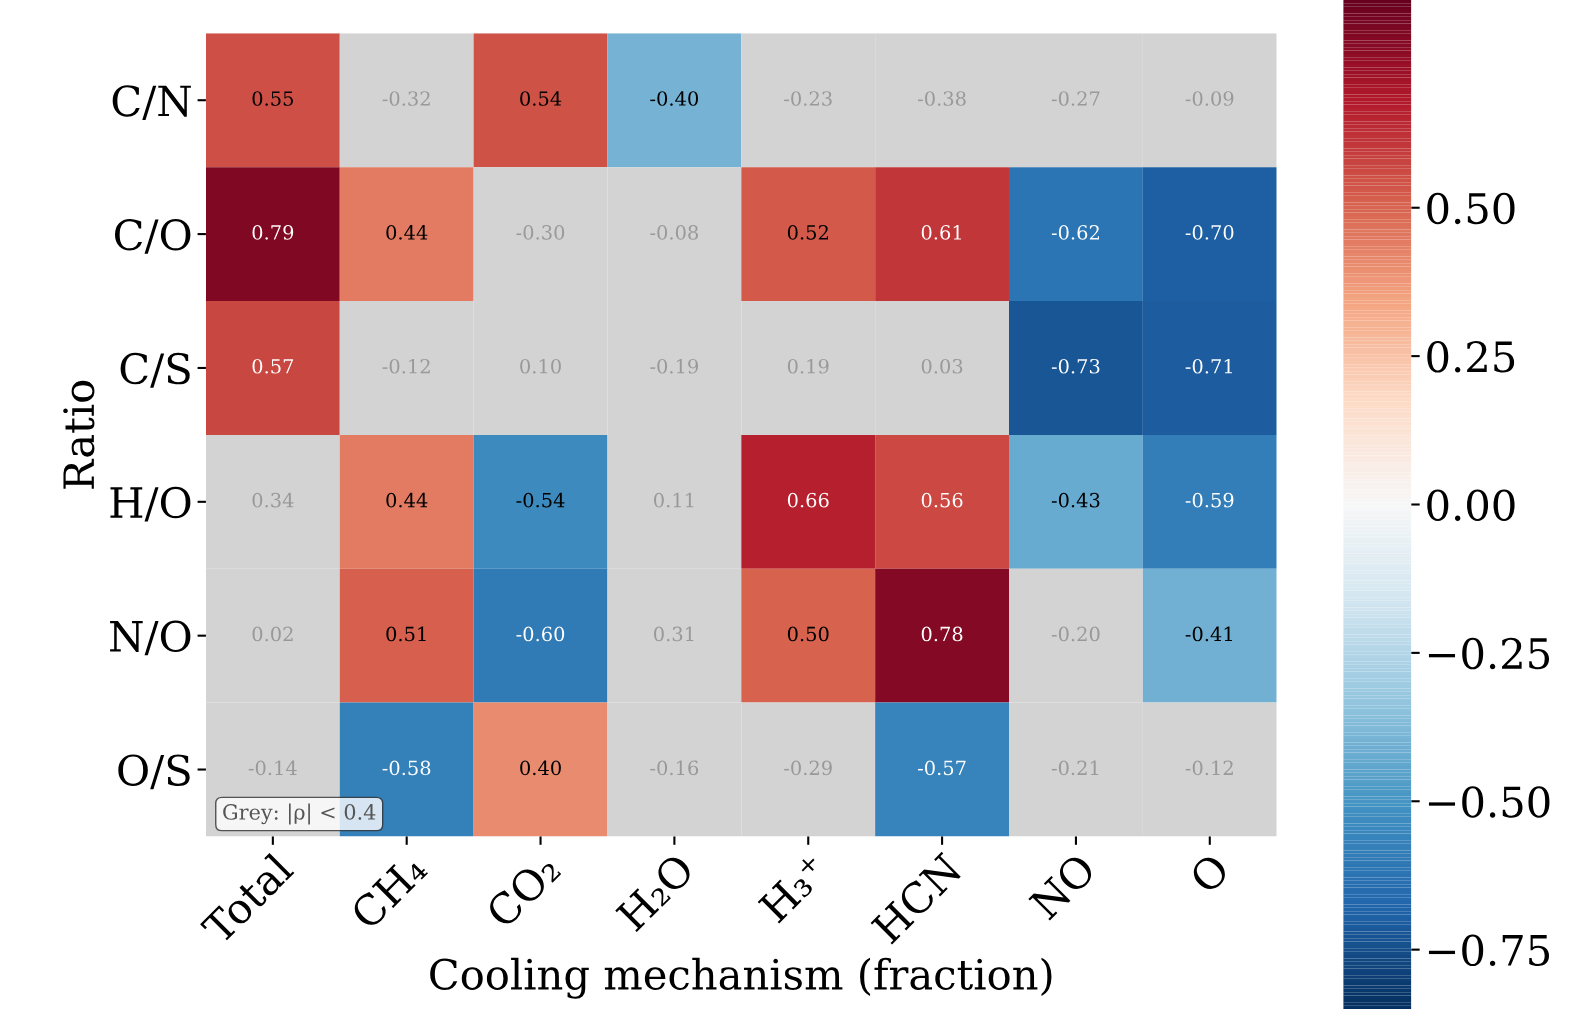 The height and width of the screenshot is (1009, 1584). I want to click on data-label: 0.51, so click(406, 634).